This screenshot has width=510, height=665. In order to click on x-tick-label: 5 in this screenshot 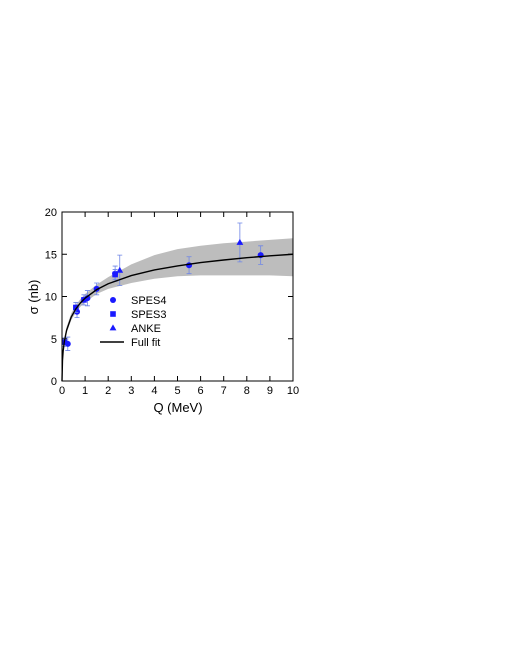, I will do `click(177, 391)`.